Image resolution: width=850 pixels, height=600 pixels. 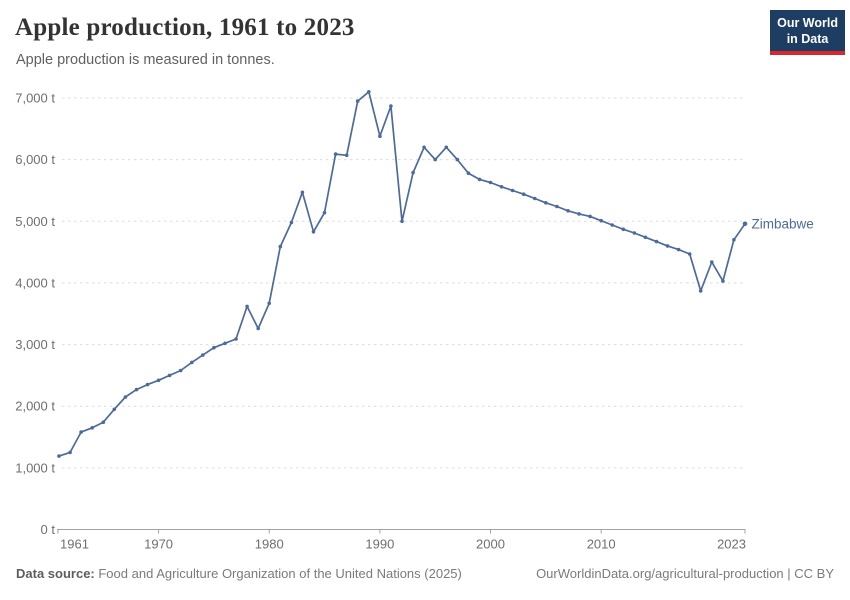 I want to click on x-tick-label: 1961, so click(x=74, y=544).